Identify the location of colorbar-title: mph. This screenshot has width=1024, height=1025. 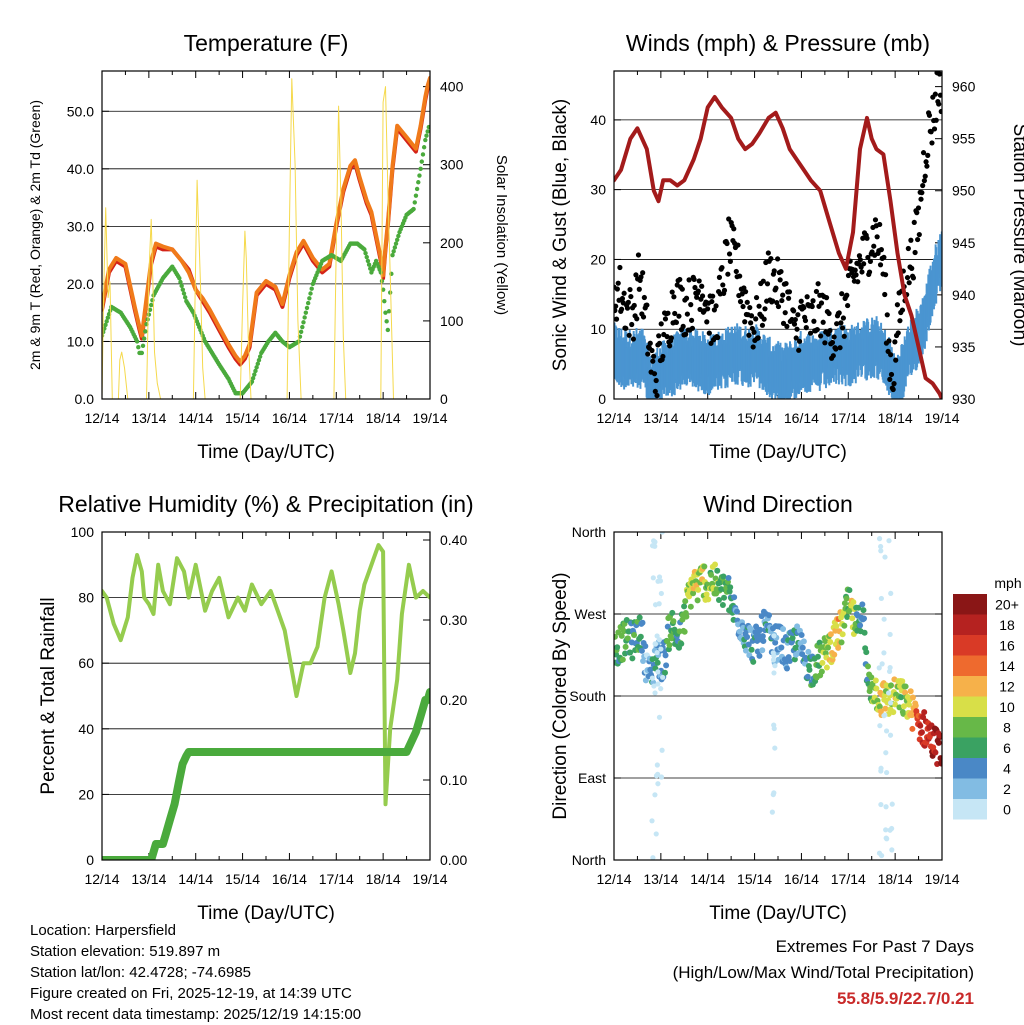
(1007, 583).